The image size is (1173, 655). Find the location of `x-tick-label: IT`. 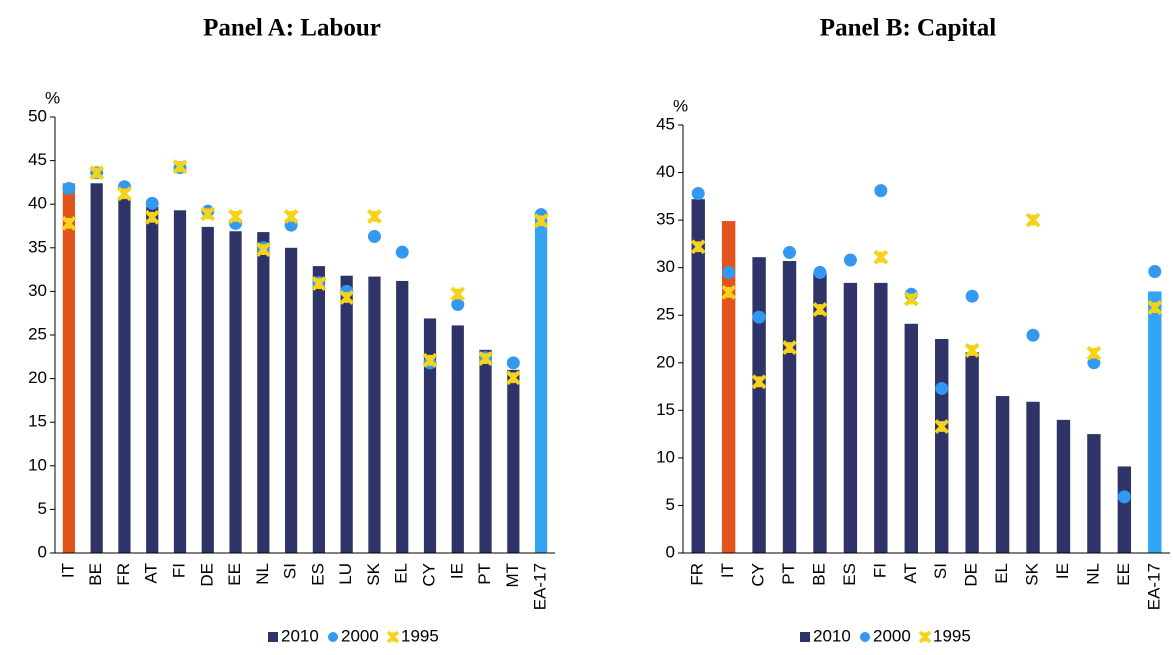

x-tick-label: IT is located at coordinates (67, 570).